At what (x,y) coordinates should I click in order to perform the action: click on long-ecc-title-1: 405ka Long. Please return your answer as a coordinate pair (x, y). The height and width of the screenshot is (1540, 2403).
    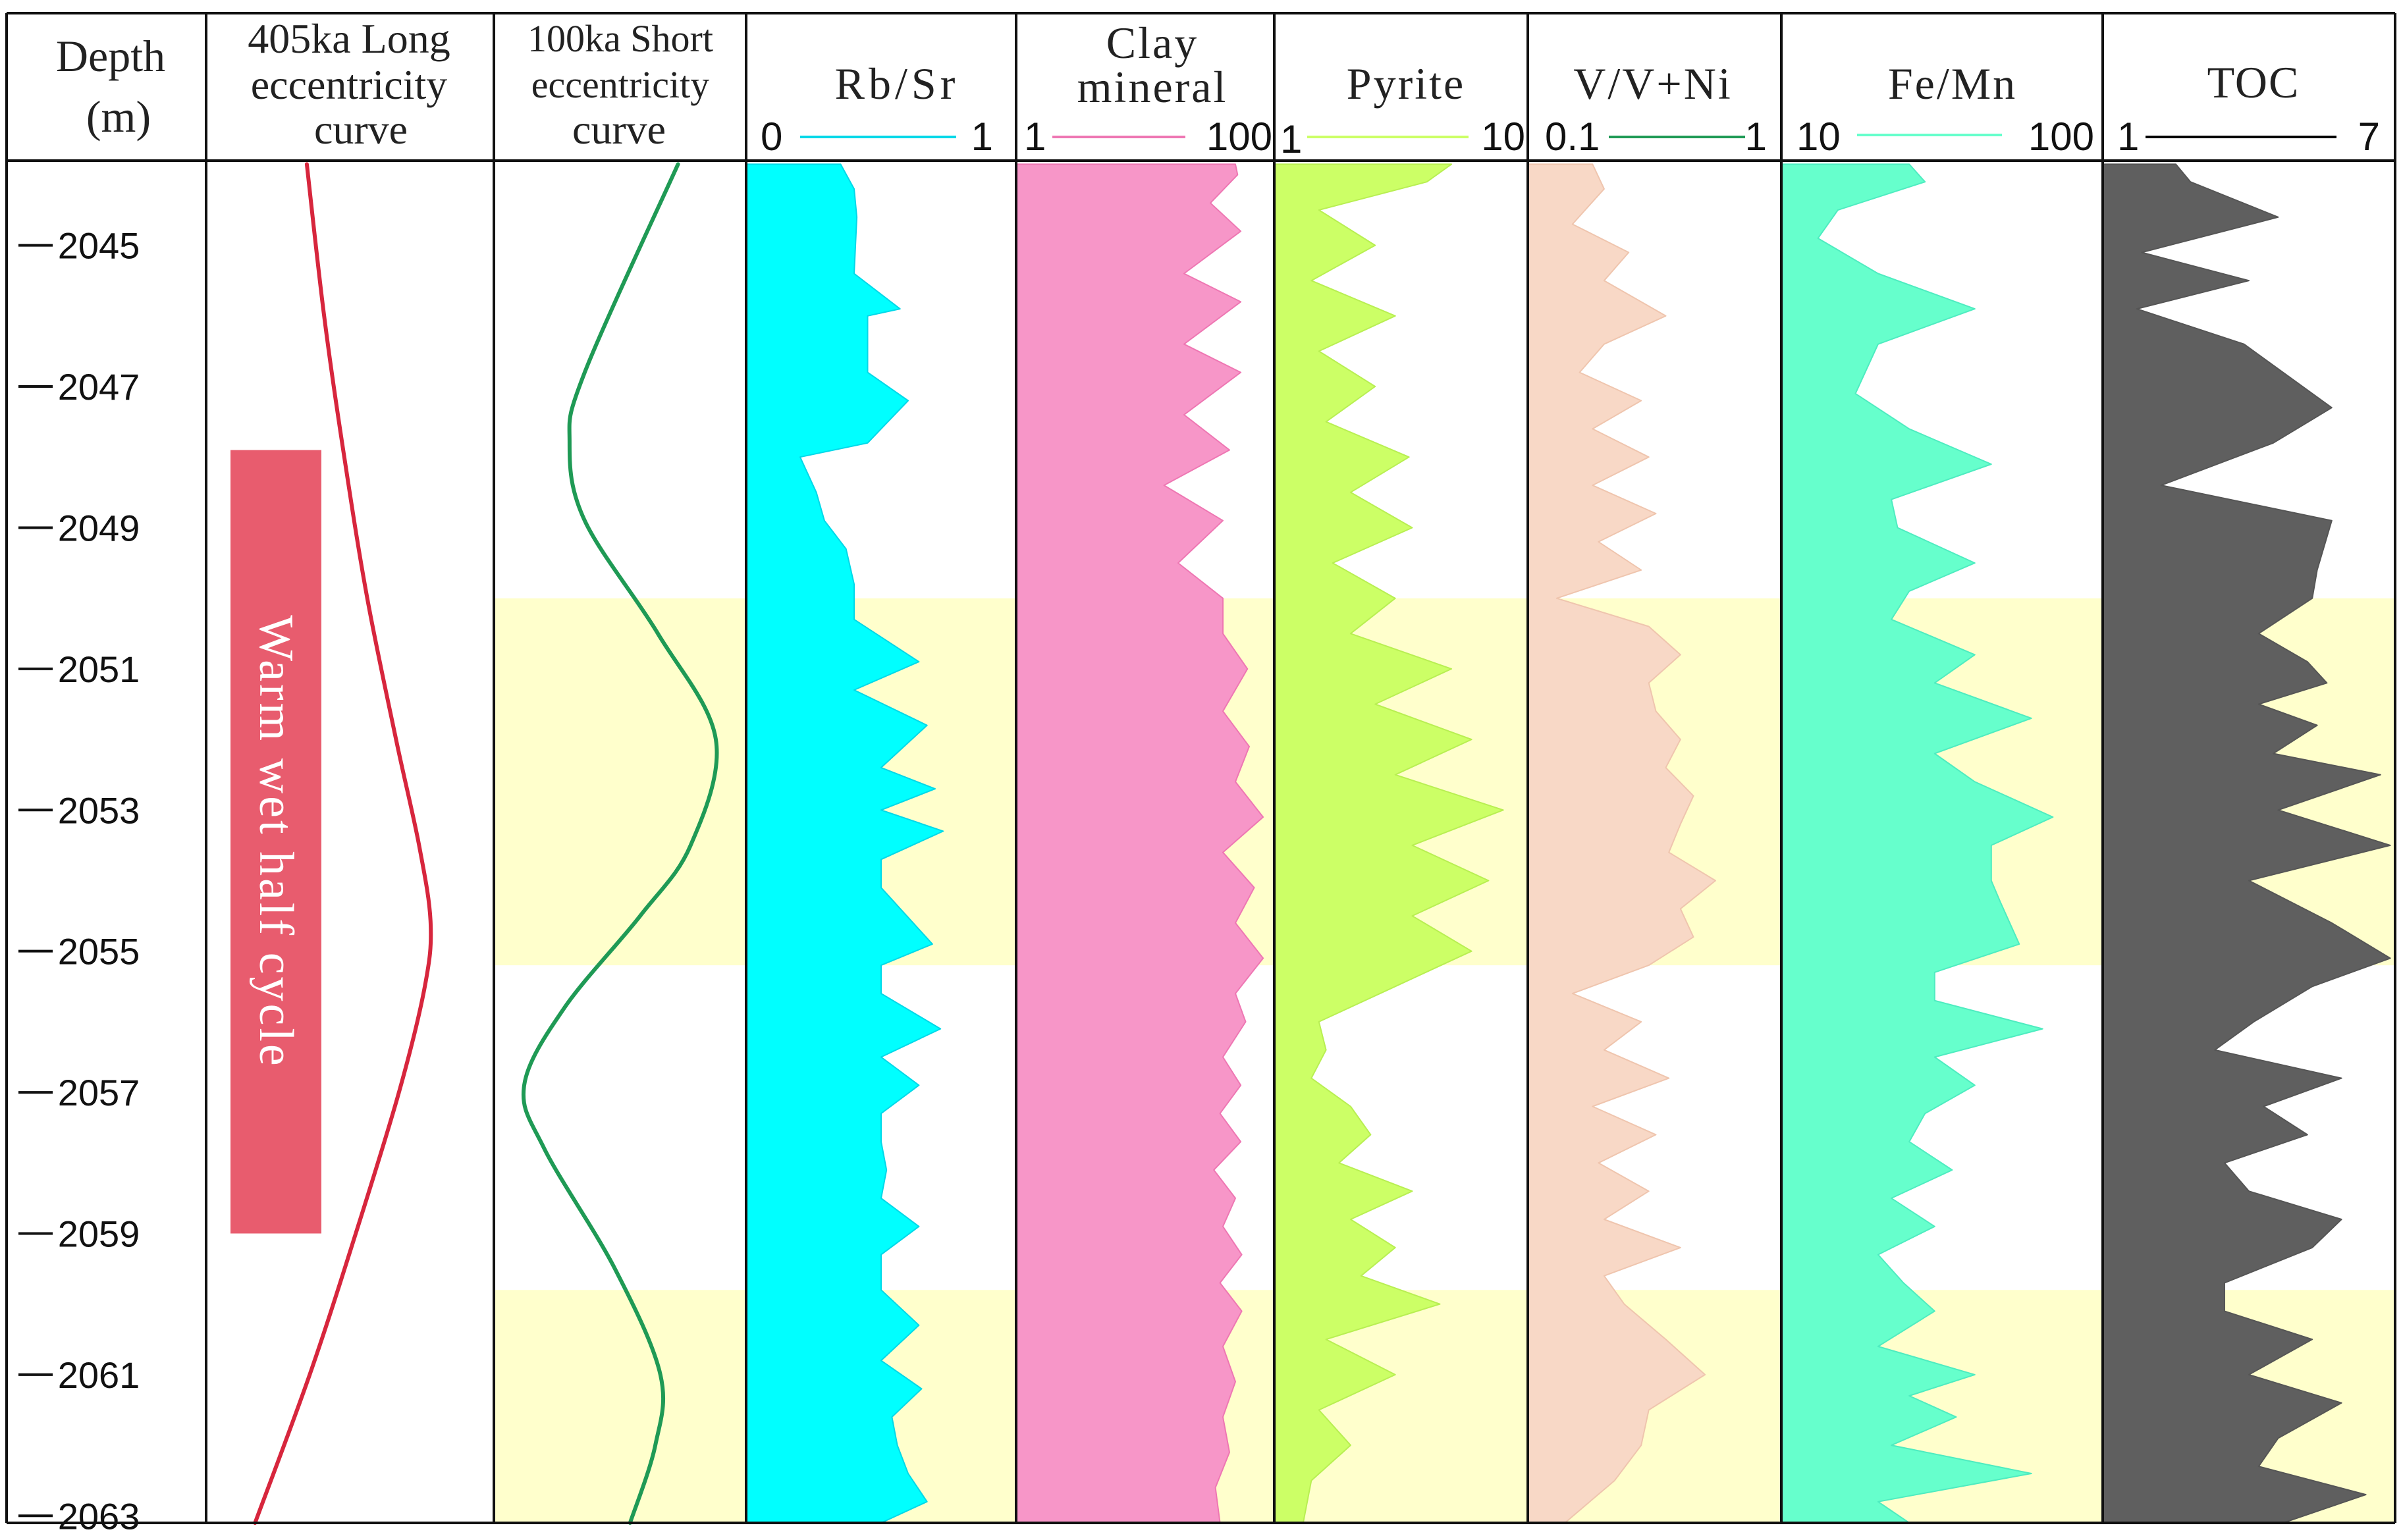
    Looking at the image, I should click on (349, 38).